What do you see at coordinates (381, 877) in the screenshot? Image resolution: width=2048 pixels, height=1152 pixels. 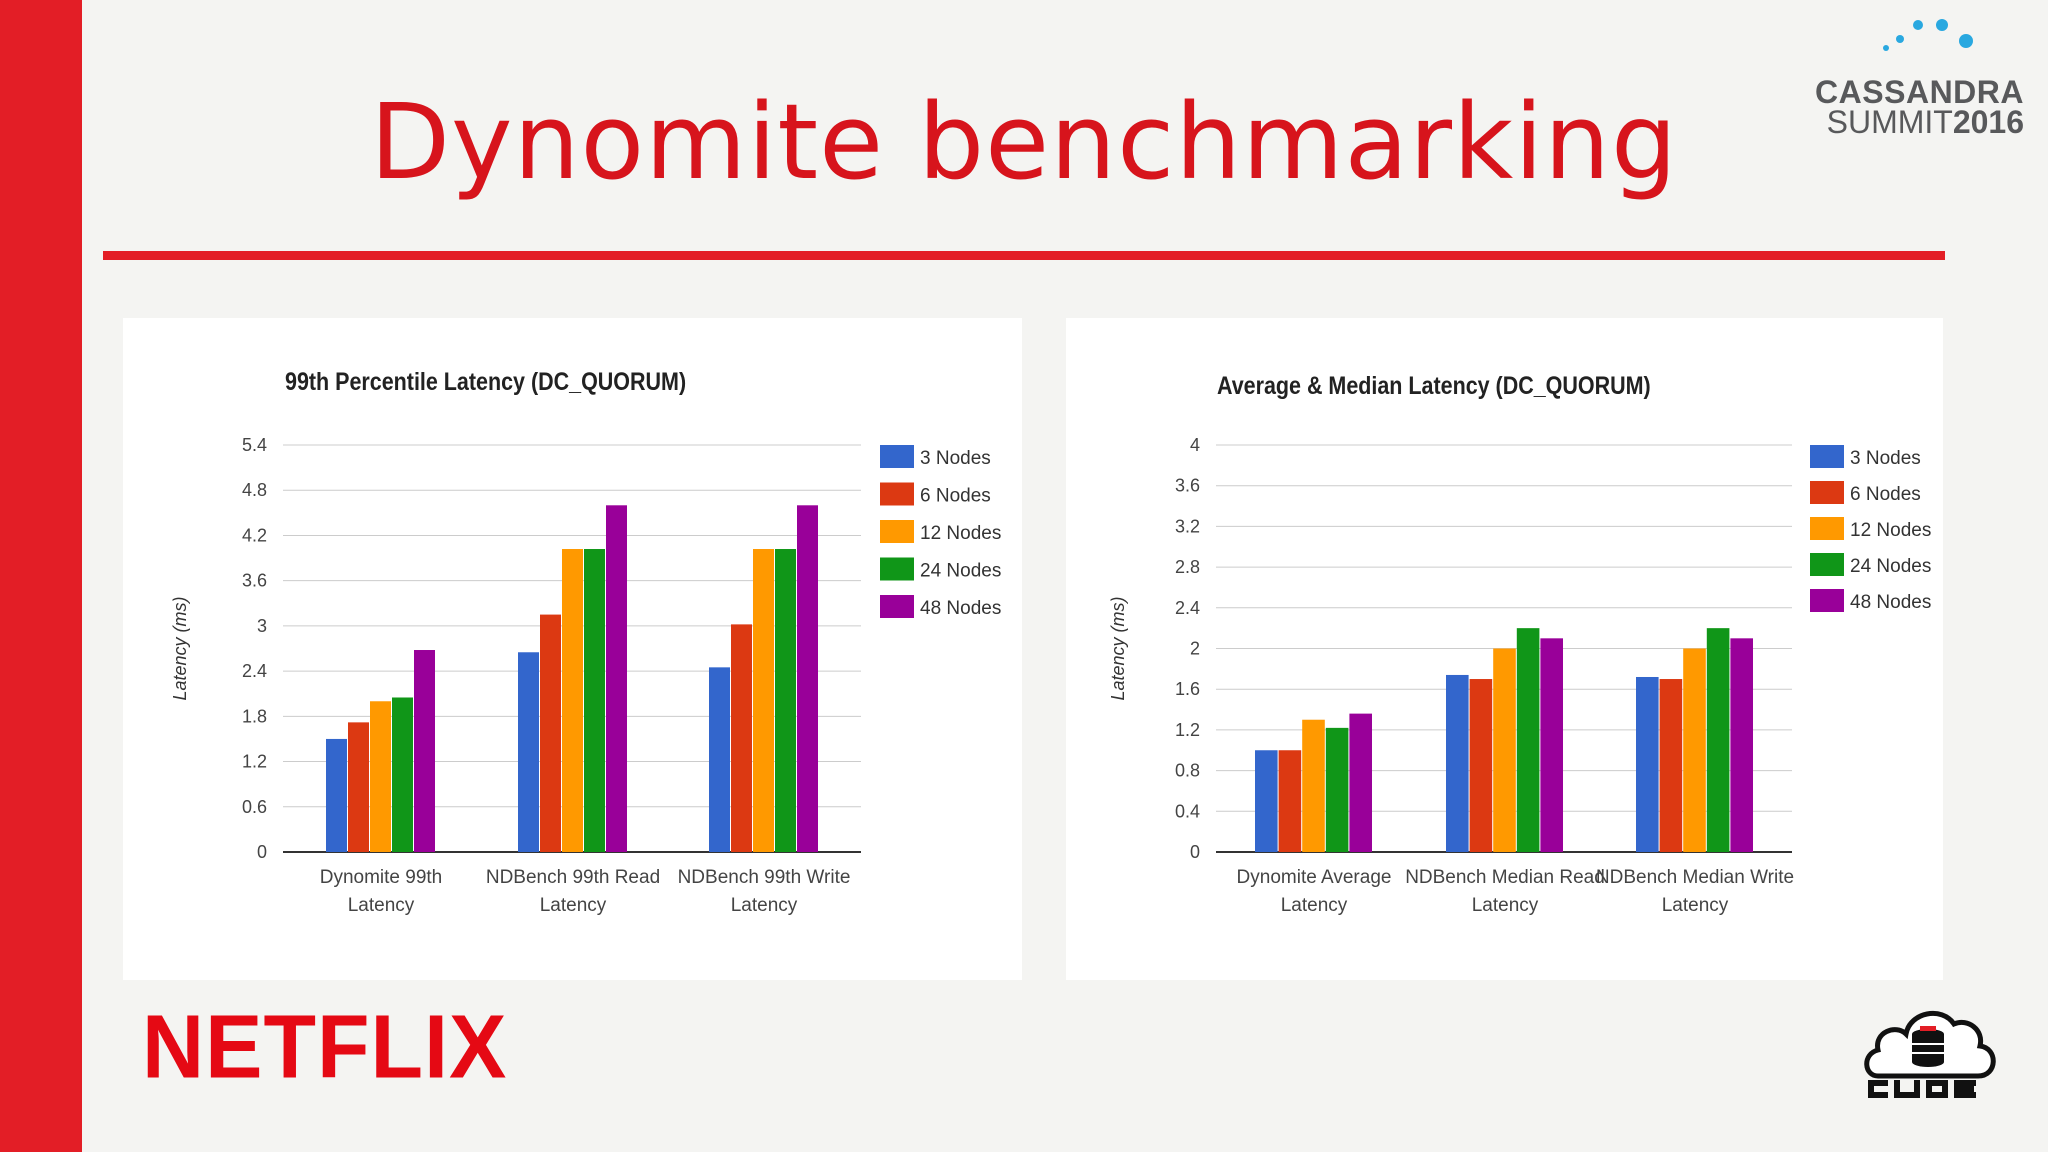 I see `x-tick-label: Dynomite 99th` at bounding box center [381, 877].